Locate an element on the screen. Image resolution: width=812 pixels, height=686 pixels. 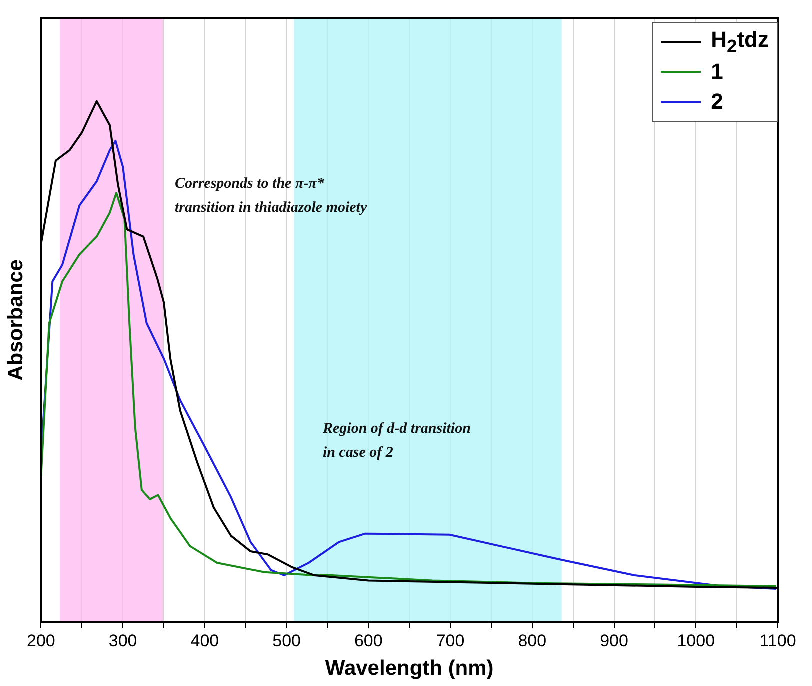
x-tick-label: 700 is located at coordinates (450, 640).